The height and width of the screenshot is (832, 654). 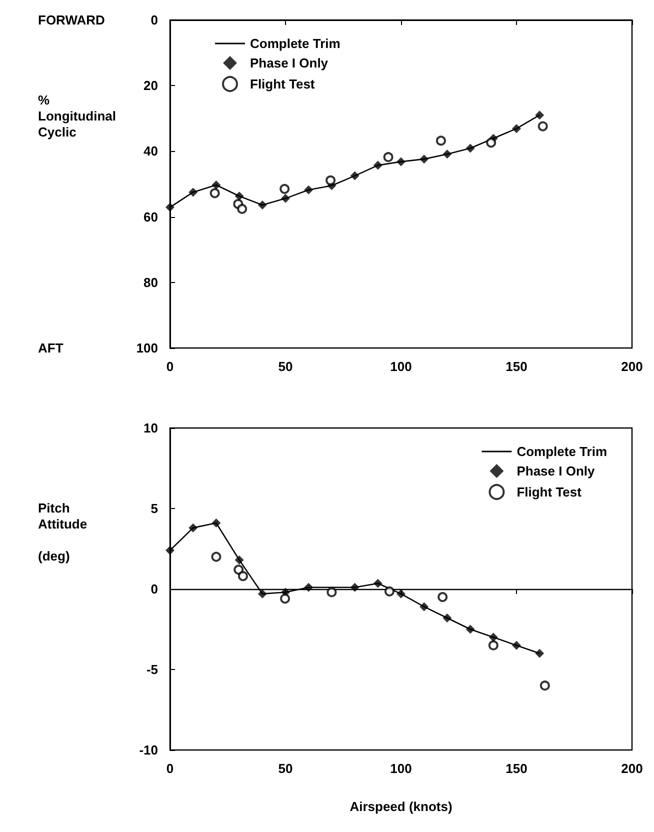 I want to click on x-axis-title: Airspeed (knots), so click(x=401, y=806).